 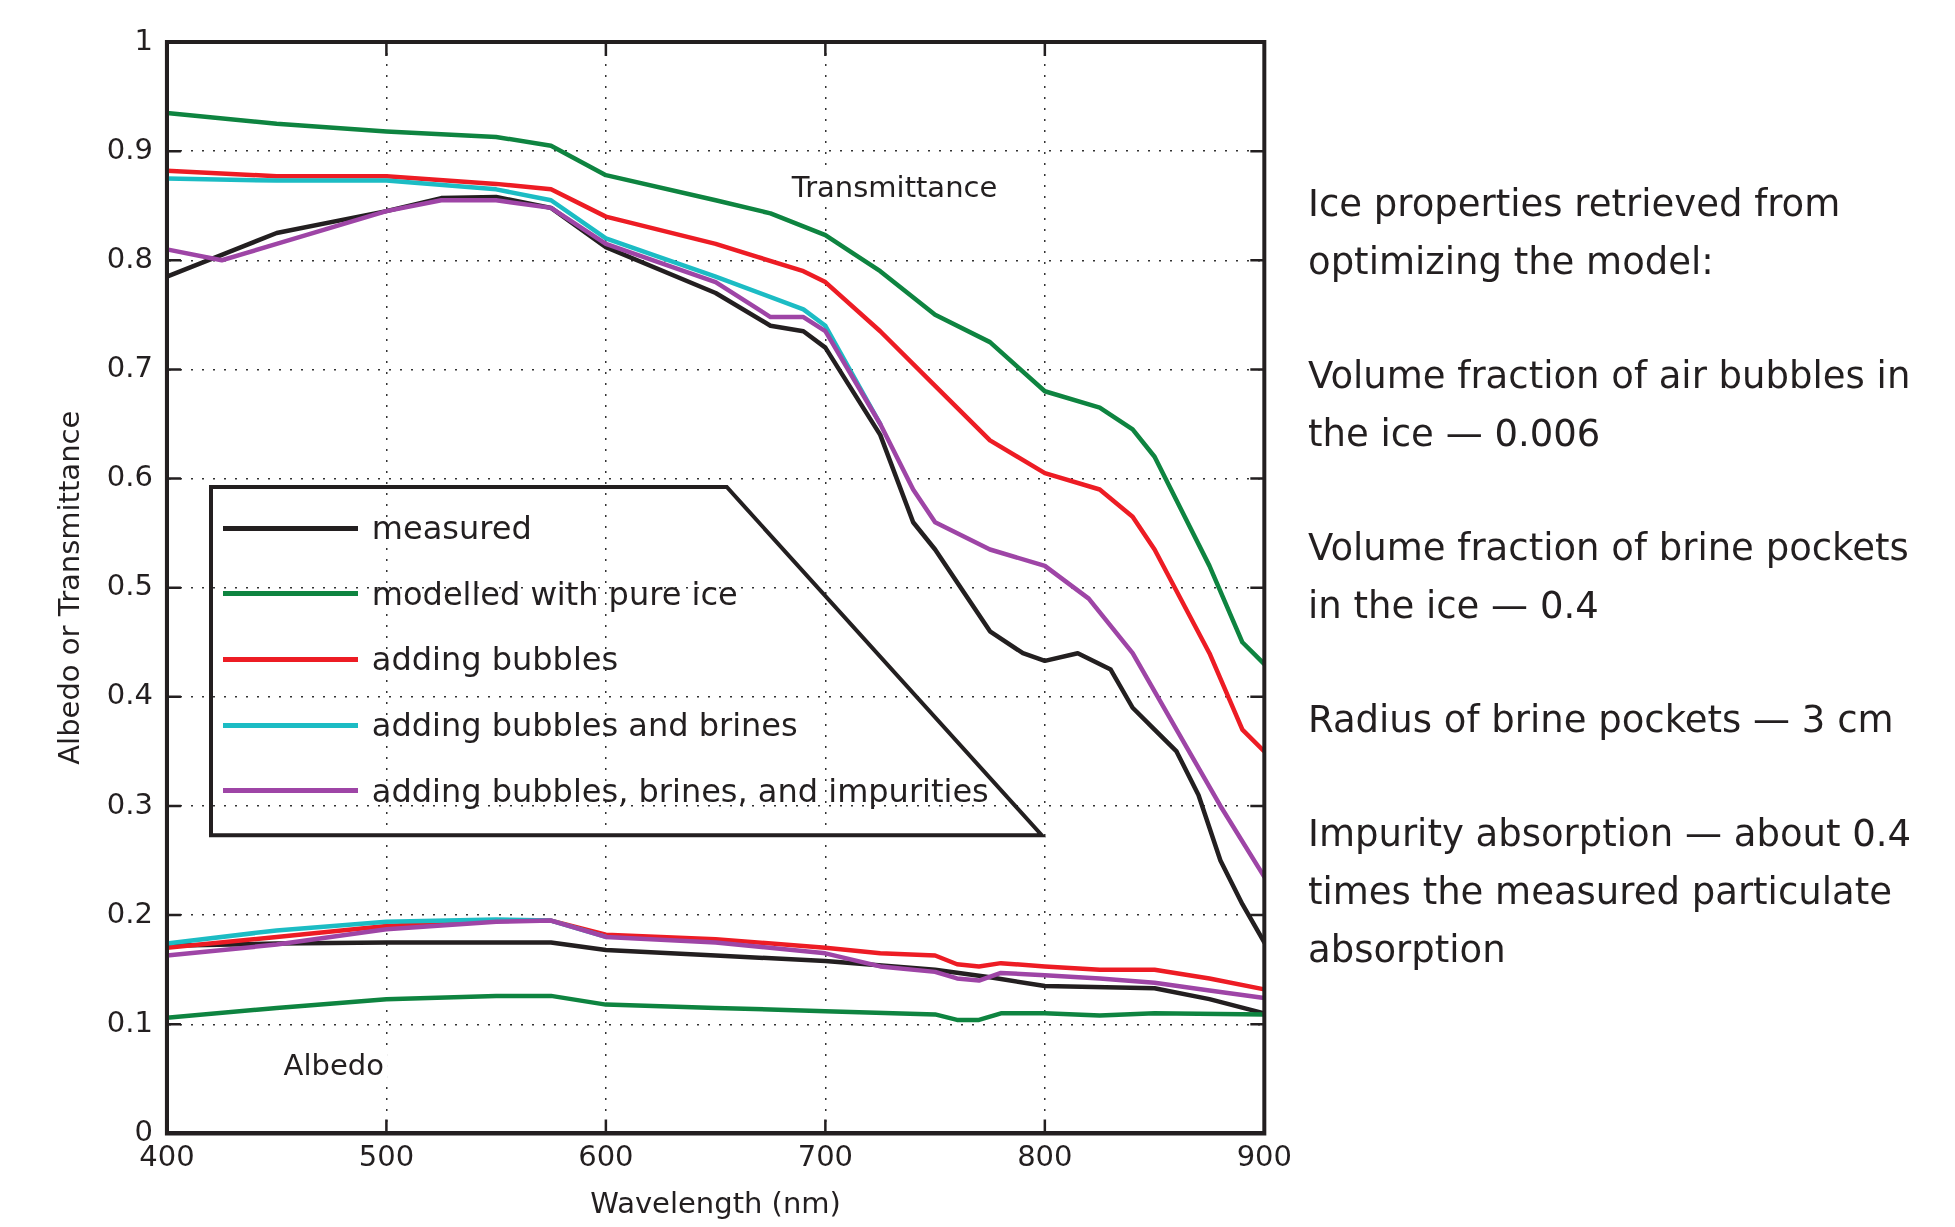 I want to click on y-tick-label: 0.3, so click(x=129, y=803).